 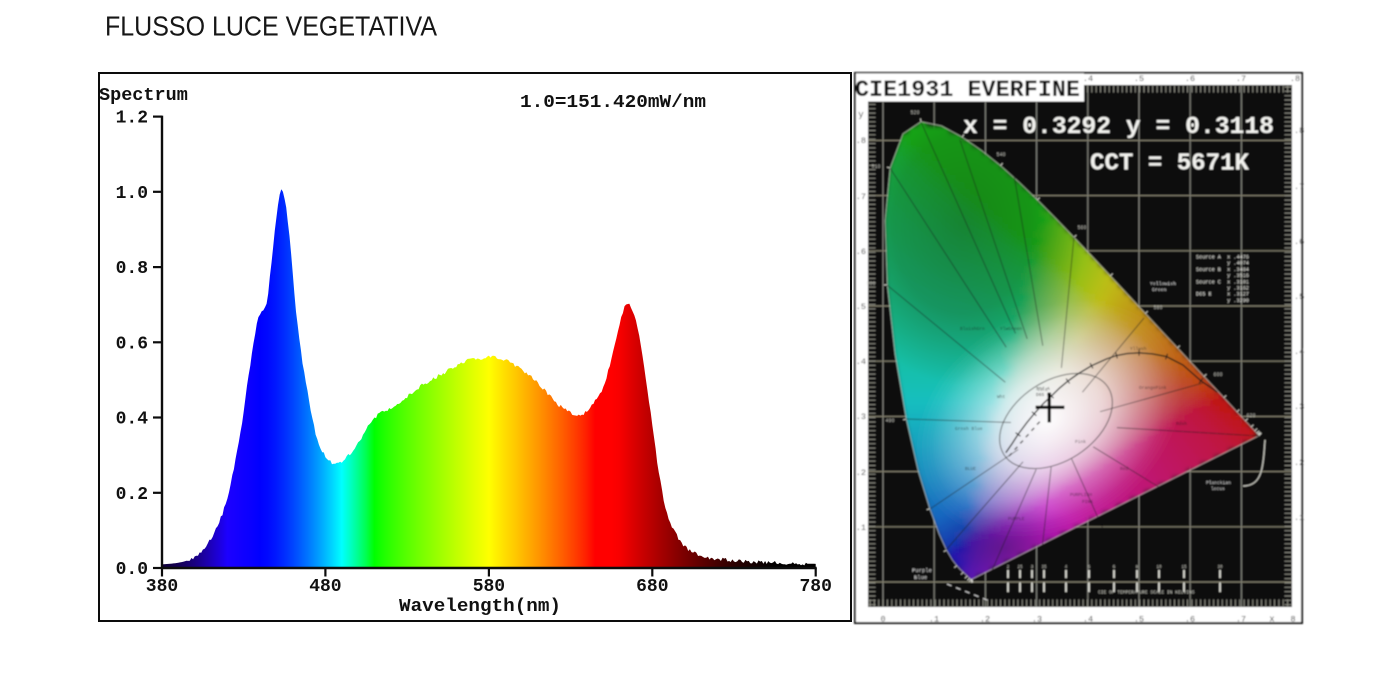 I want to click on svg-text: D65 E x .3127, so click(x=1222, y=295).